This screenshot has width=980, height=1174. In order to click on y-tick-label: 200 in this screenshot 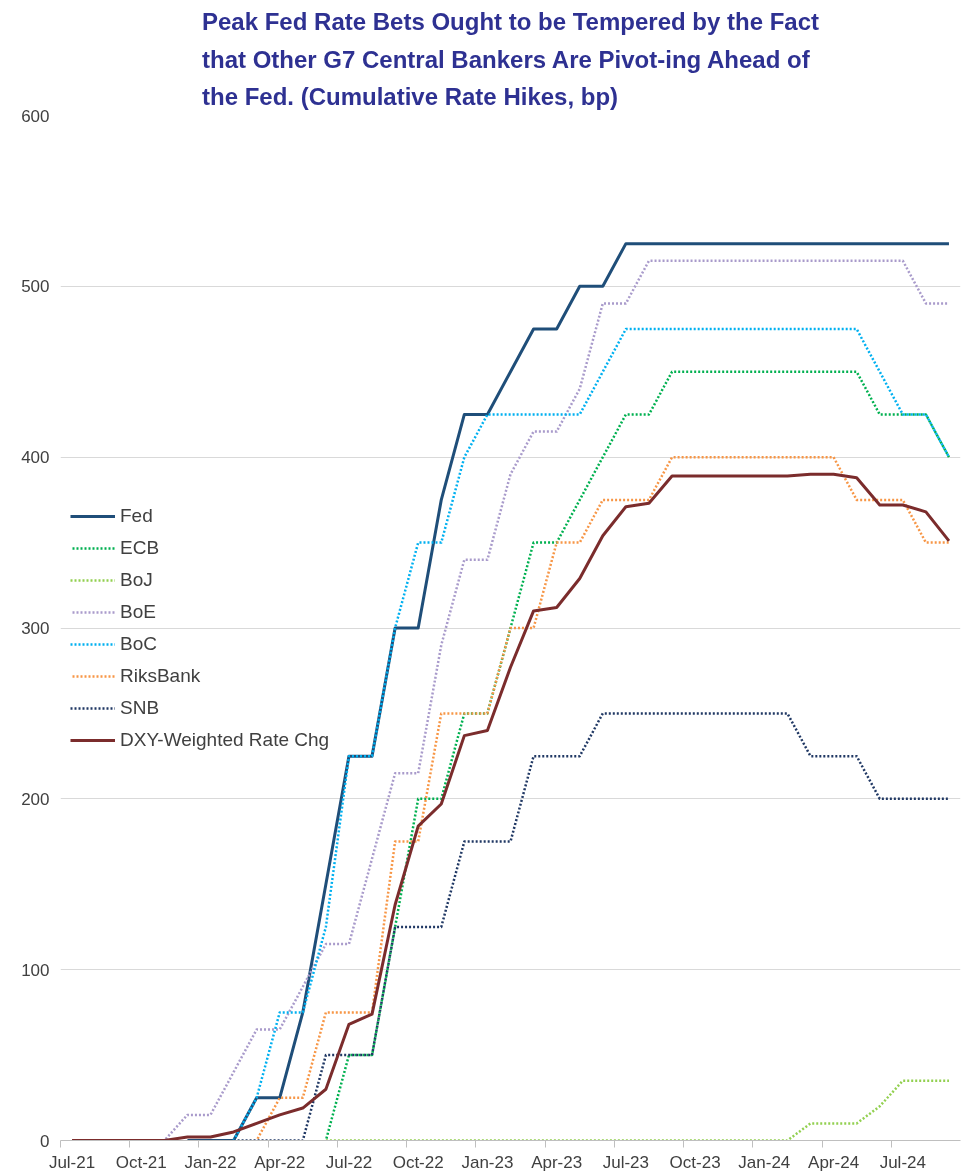, I will do `click(35, 799)`.